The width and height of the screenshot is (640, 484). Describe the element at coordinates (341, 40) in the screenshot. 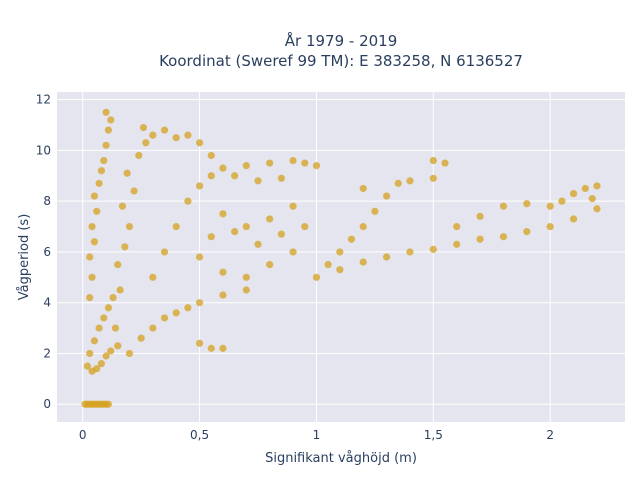

I see `chart-title-line-1: År 1979 - 2019` at that location.